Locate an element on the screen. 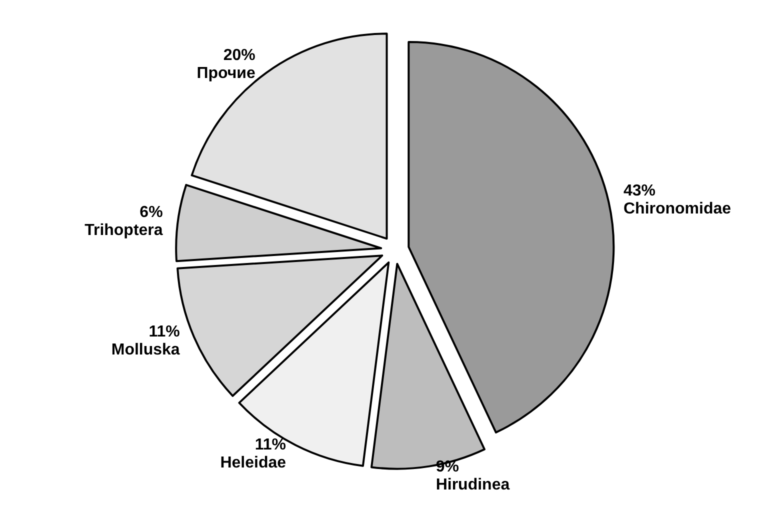  slice-label: Trihoptera is located at coordinates (123, 230).